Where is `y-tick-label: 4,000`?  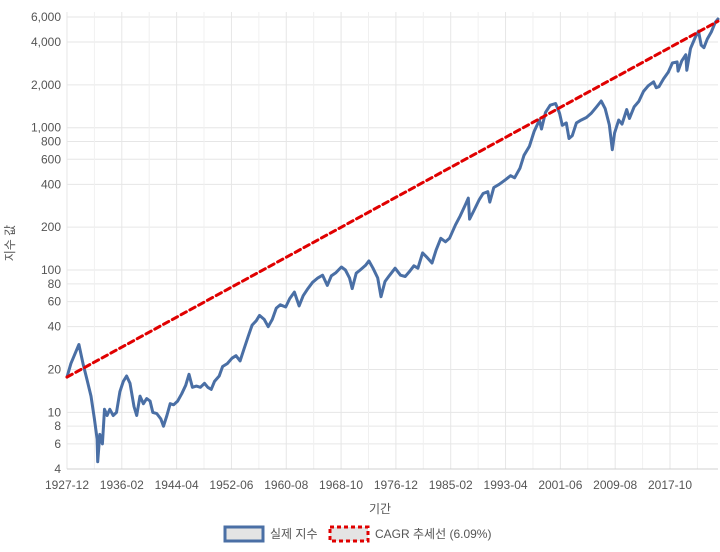 y-tick-label: 4,000 is located at coordinates (46, 42).